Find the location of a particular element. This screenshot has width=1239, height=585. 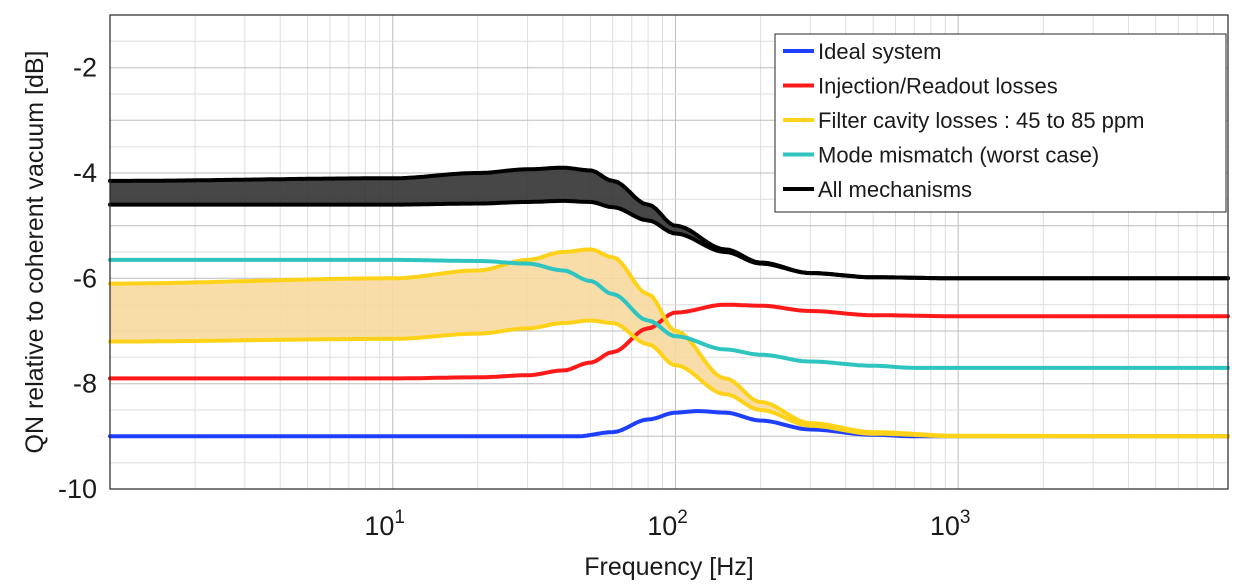

legend-box is located at coordinates (1000, 123).